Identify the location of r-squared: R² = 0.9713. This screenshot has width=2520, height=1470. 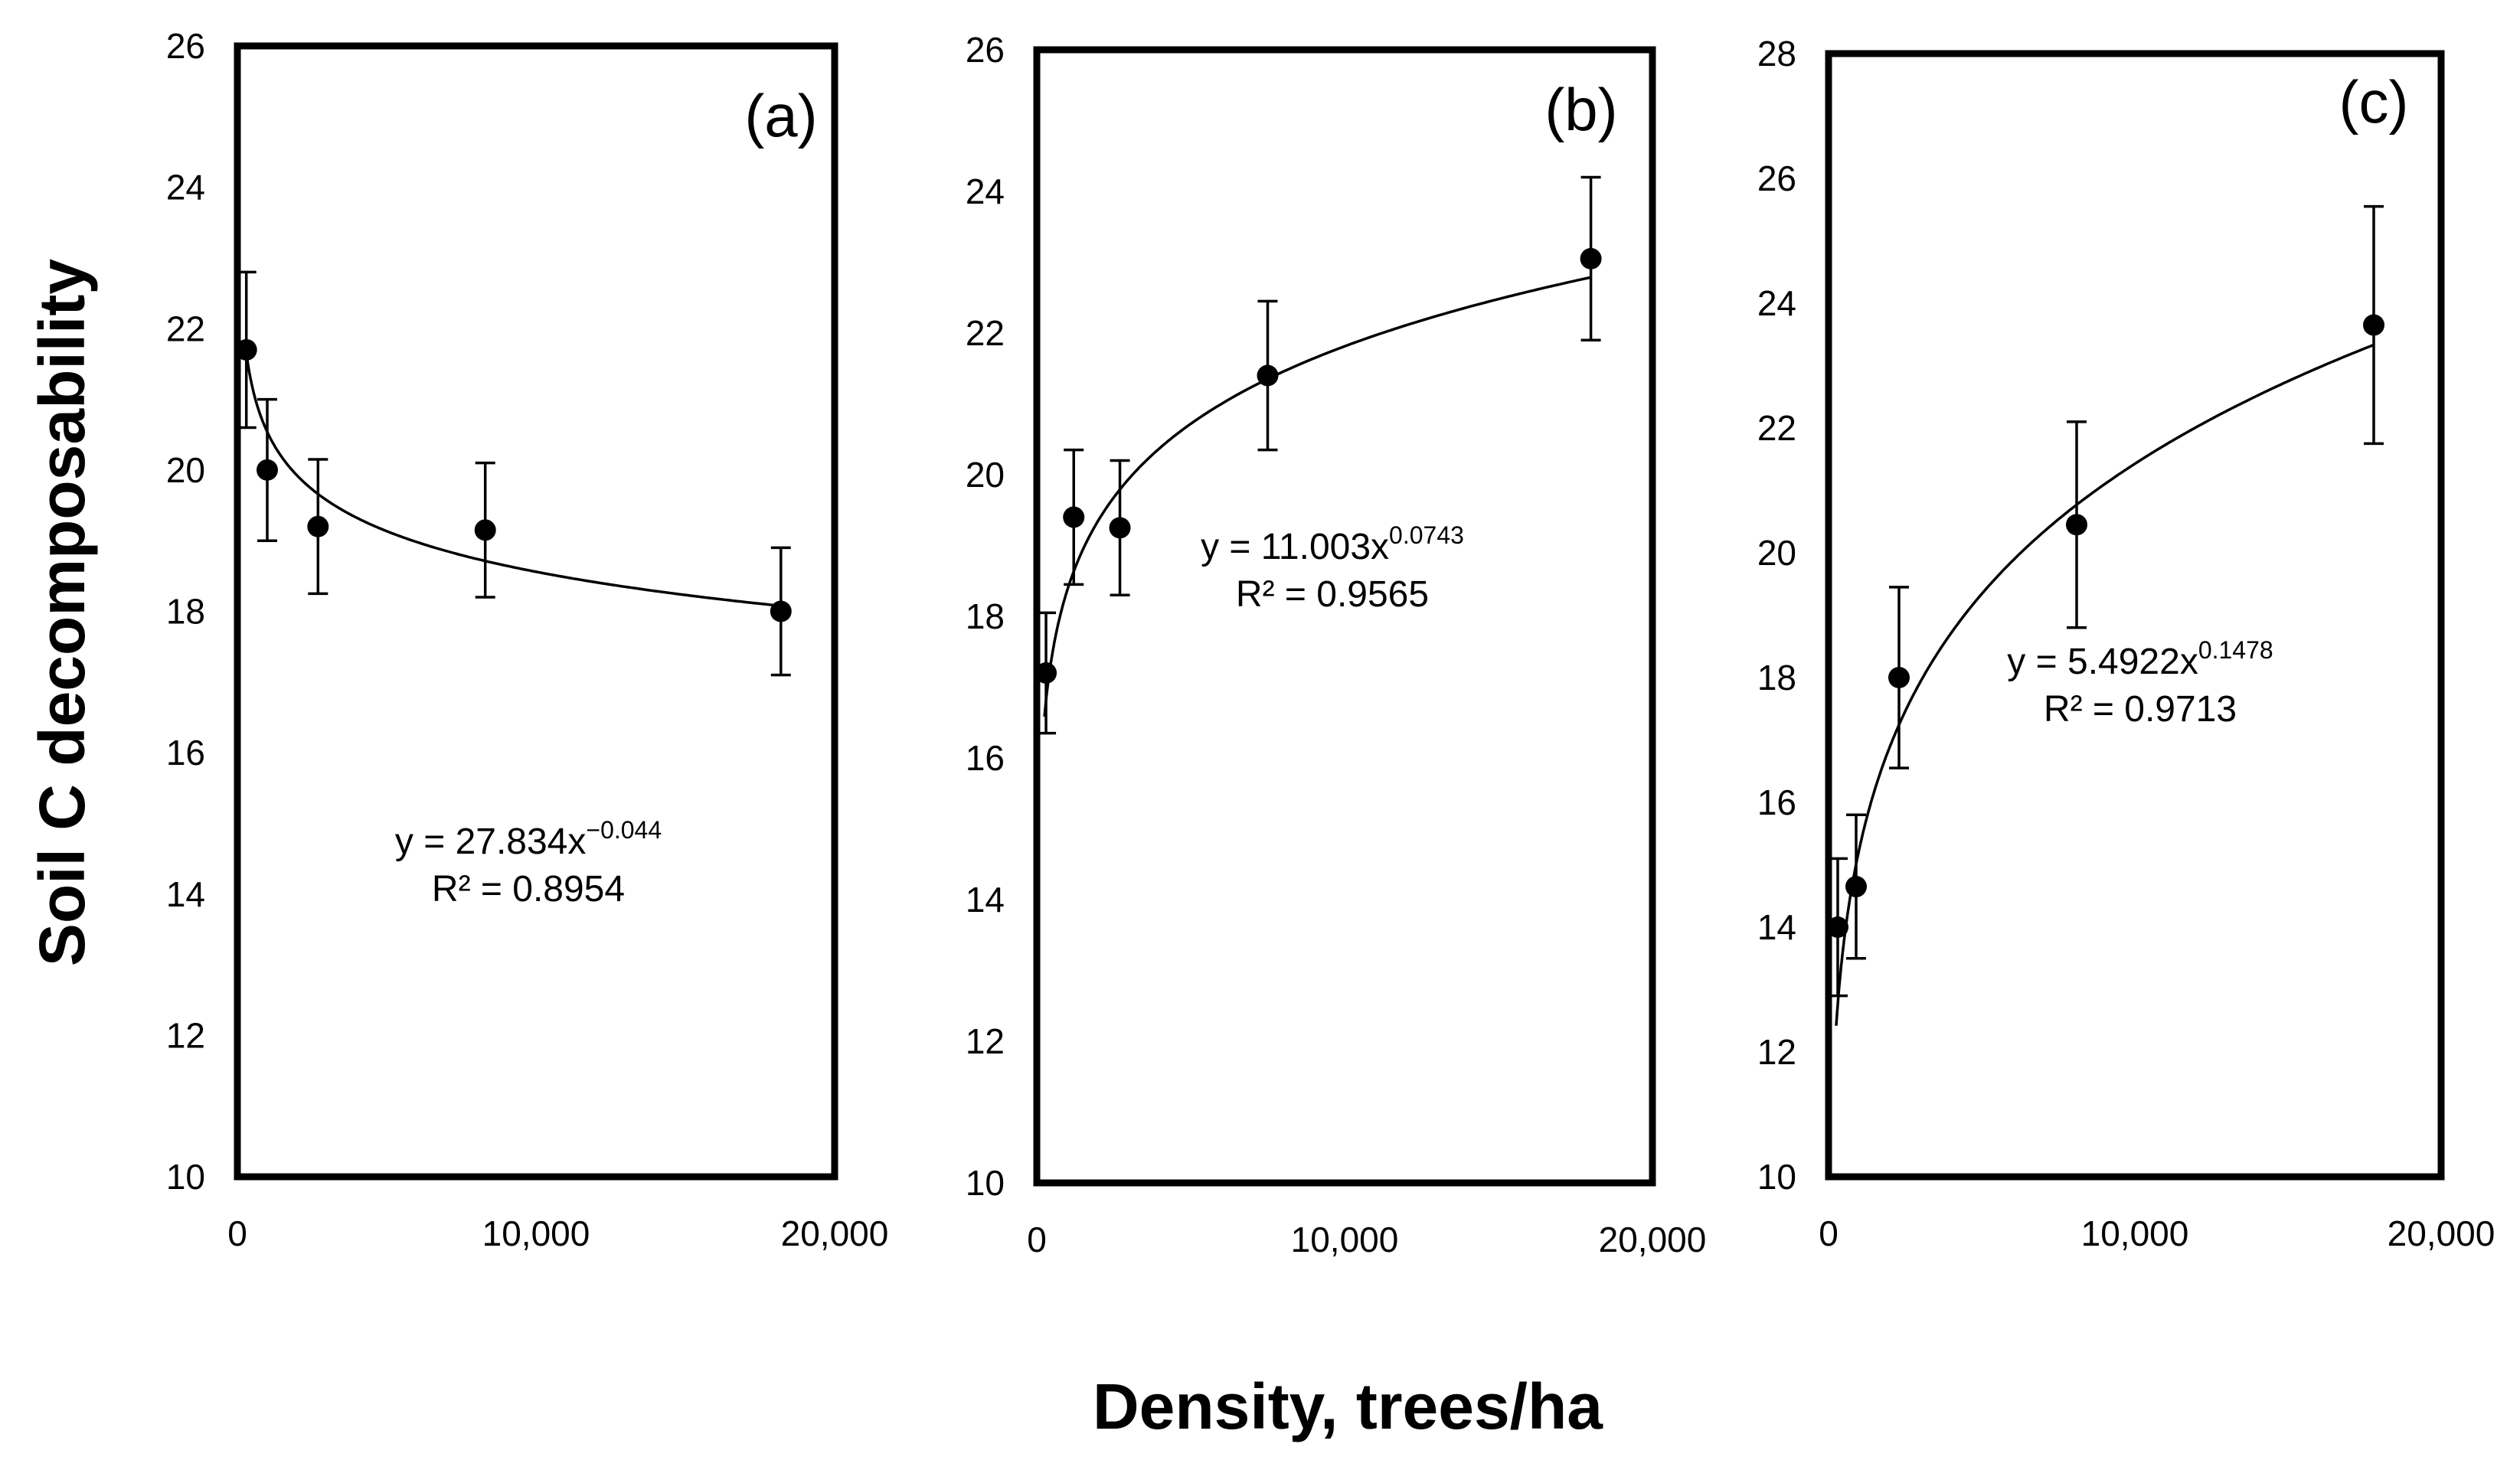
(2140, 709).